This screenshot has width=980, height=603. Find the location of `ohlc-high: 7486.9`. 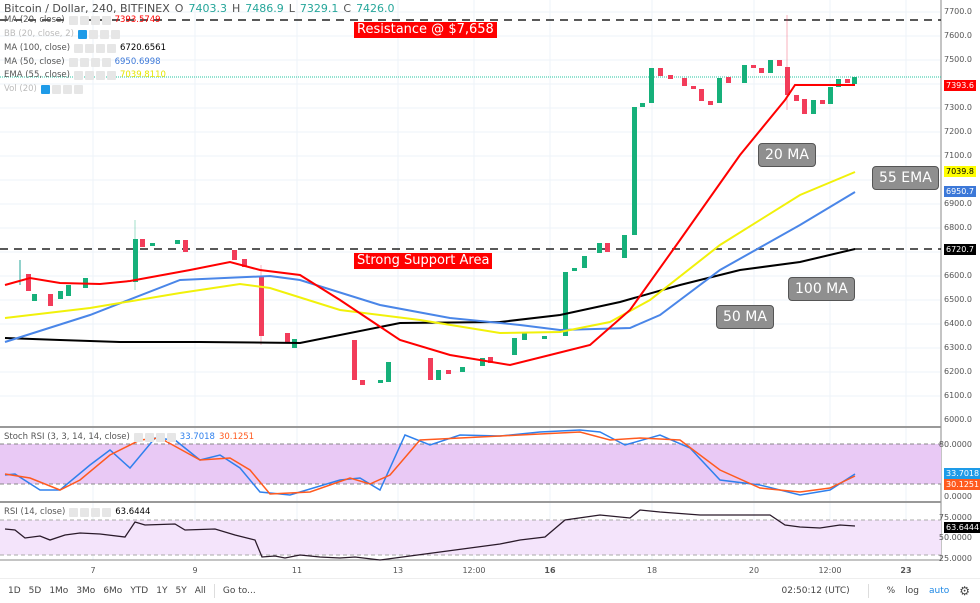

ohlc-high: 7486.9 is located at coordinates (264, 8).